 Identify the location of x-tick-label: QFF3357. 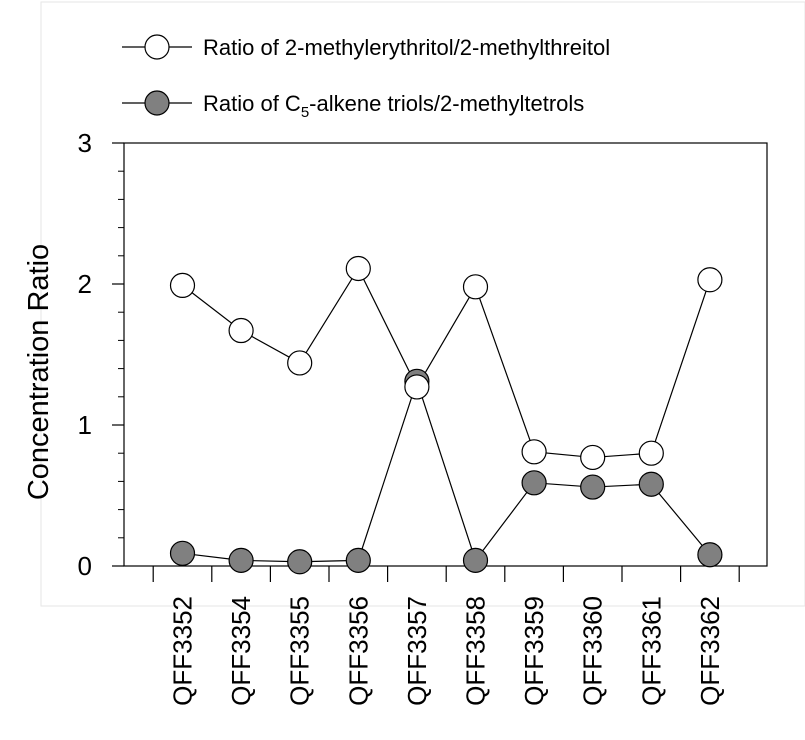
(417, 651).